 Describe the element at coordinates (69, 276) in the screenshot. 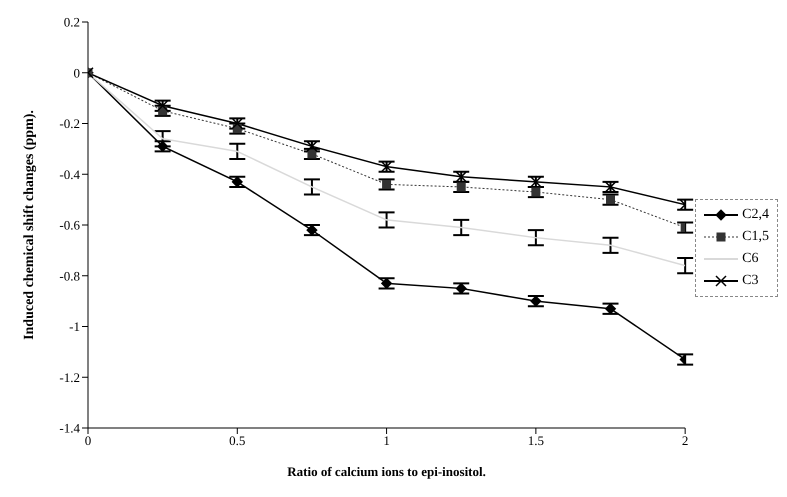

I see `y-tick-label: -0.8` at that location.